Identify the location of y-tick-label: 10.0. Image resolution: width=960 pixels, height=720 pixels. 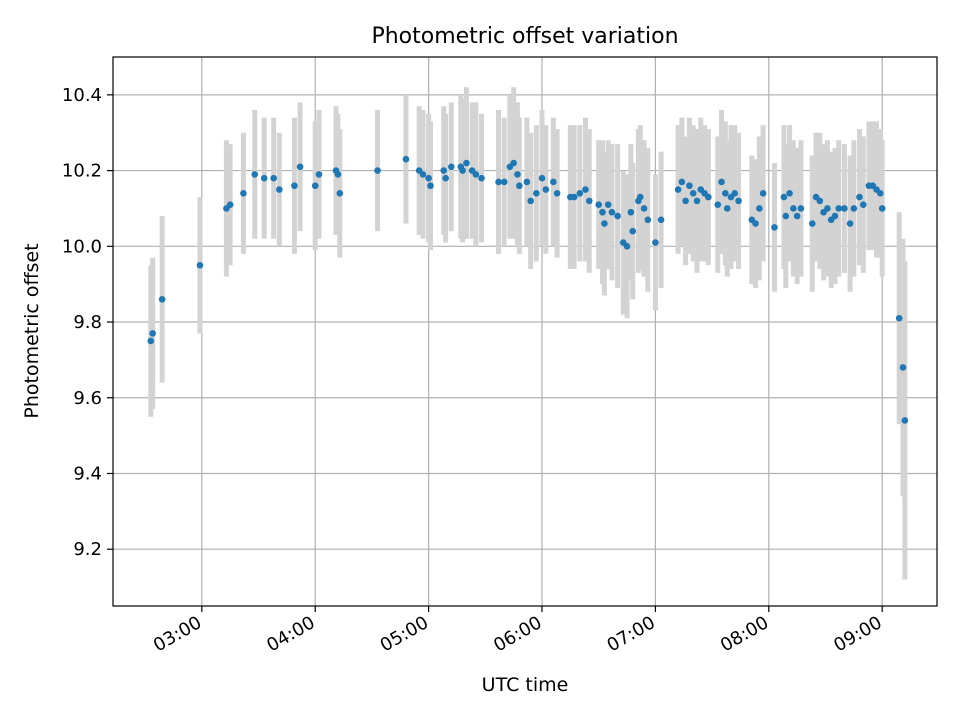
(82, 246).